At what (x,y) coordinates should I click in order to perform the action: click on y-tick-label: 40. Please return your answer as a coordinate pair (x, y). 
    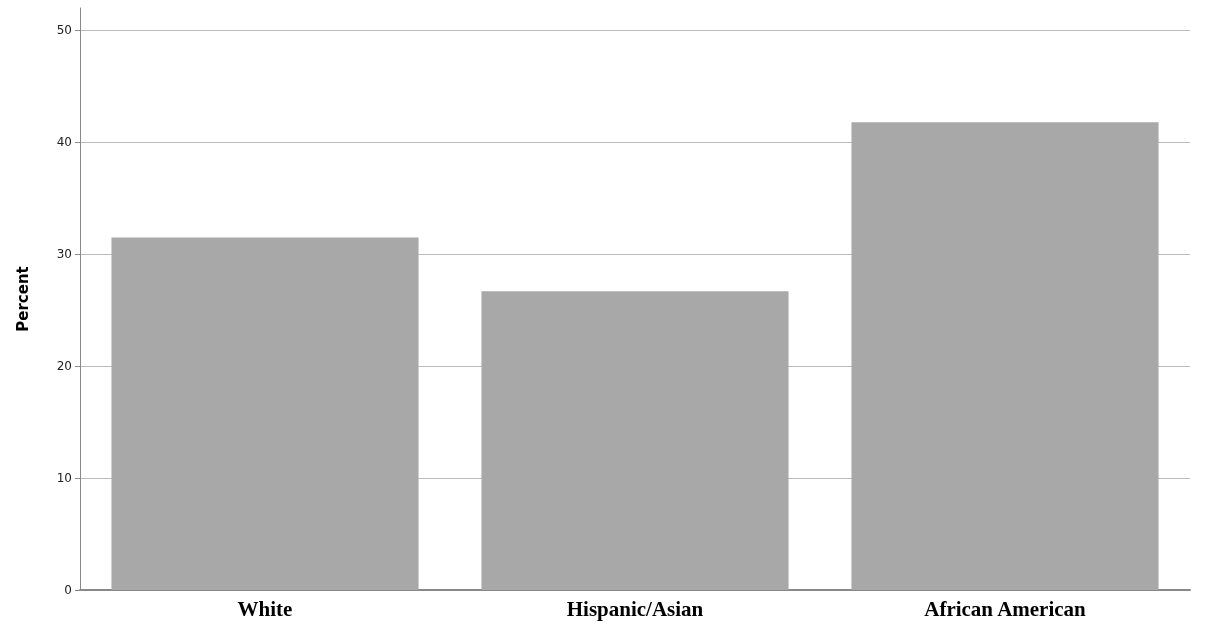
    Looking at the image, I should click on (64, 142).